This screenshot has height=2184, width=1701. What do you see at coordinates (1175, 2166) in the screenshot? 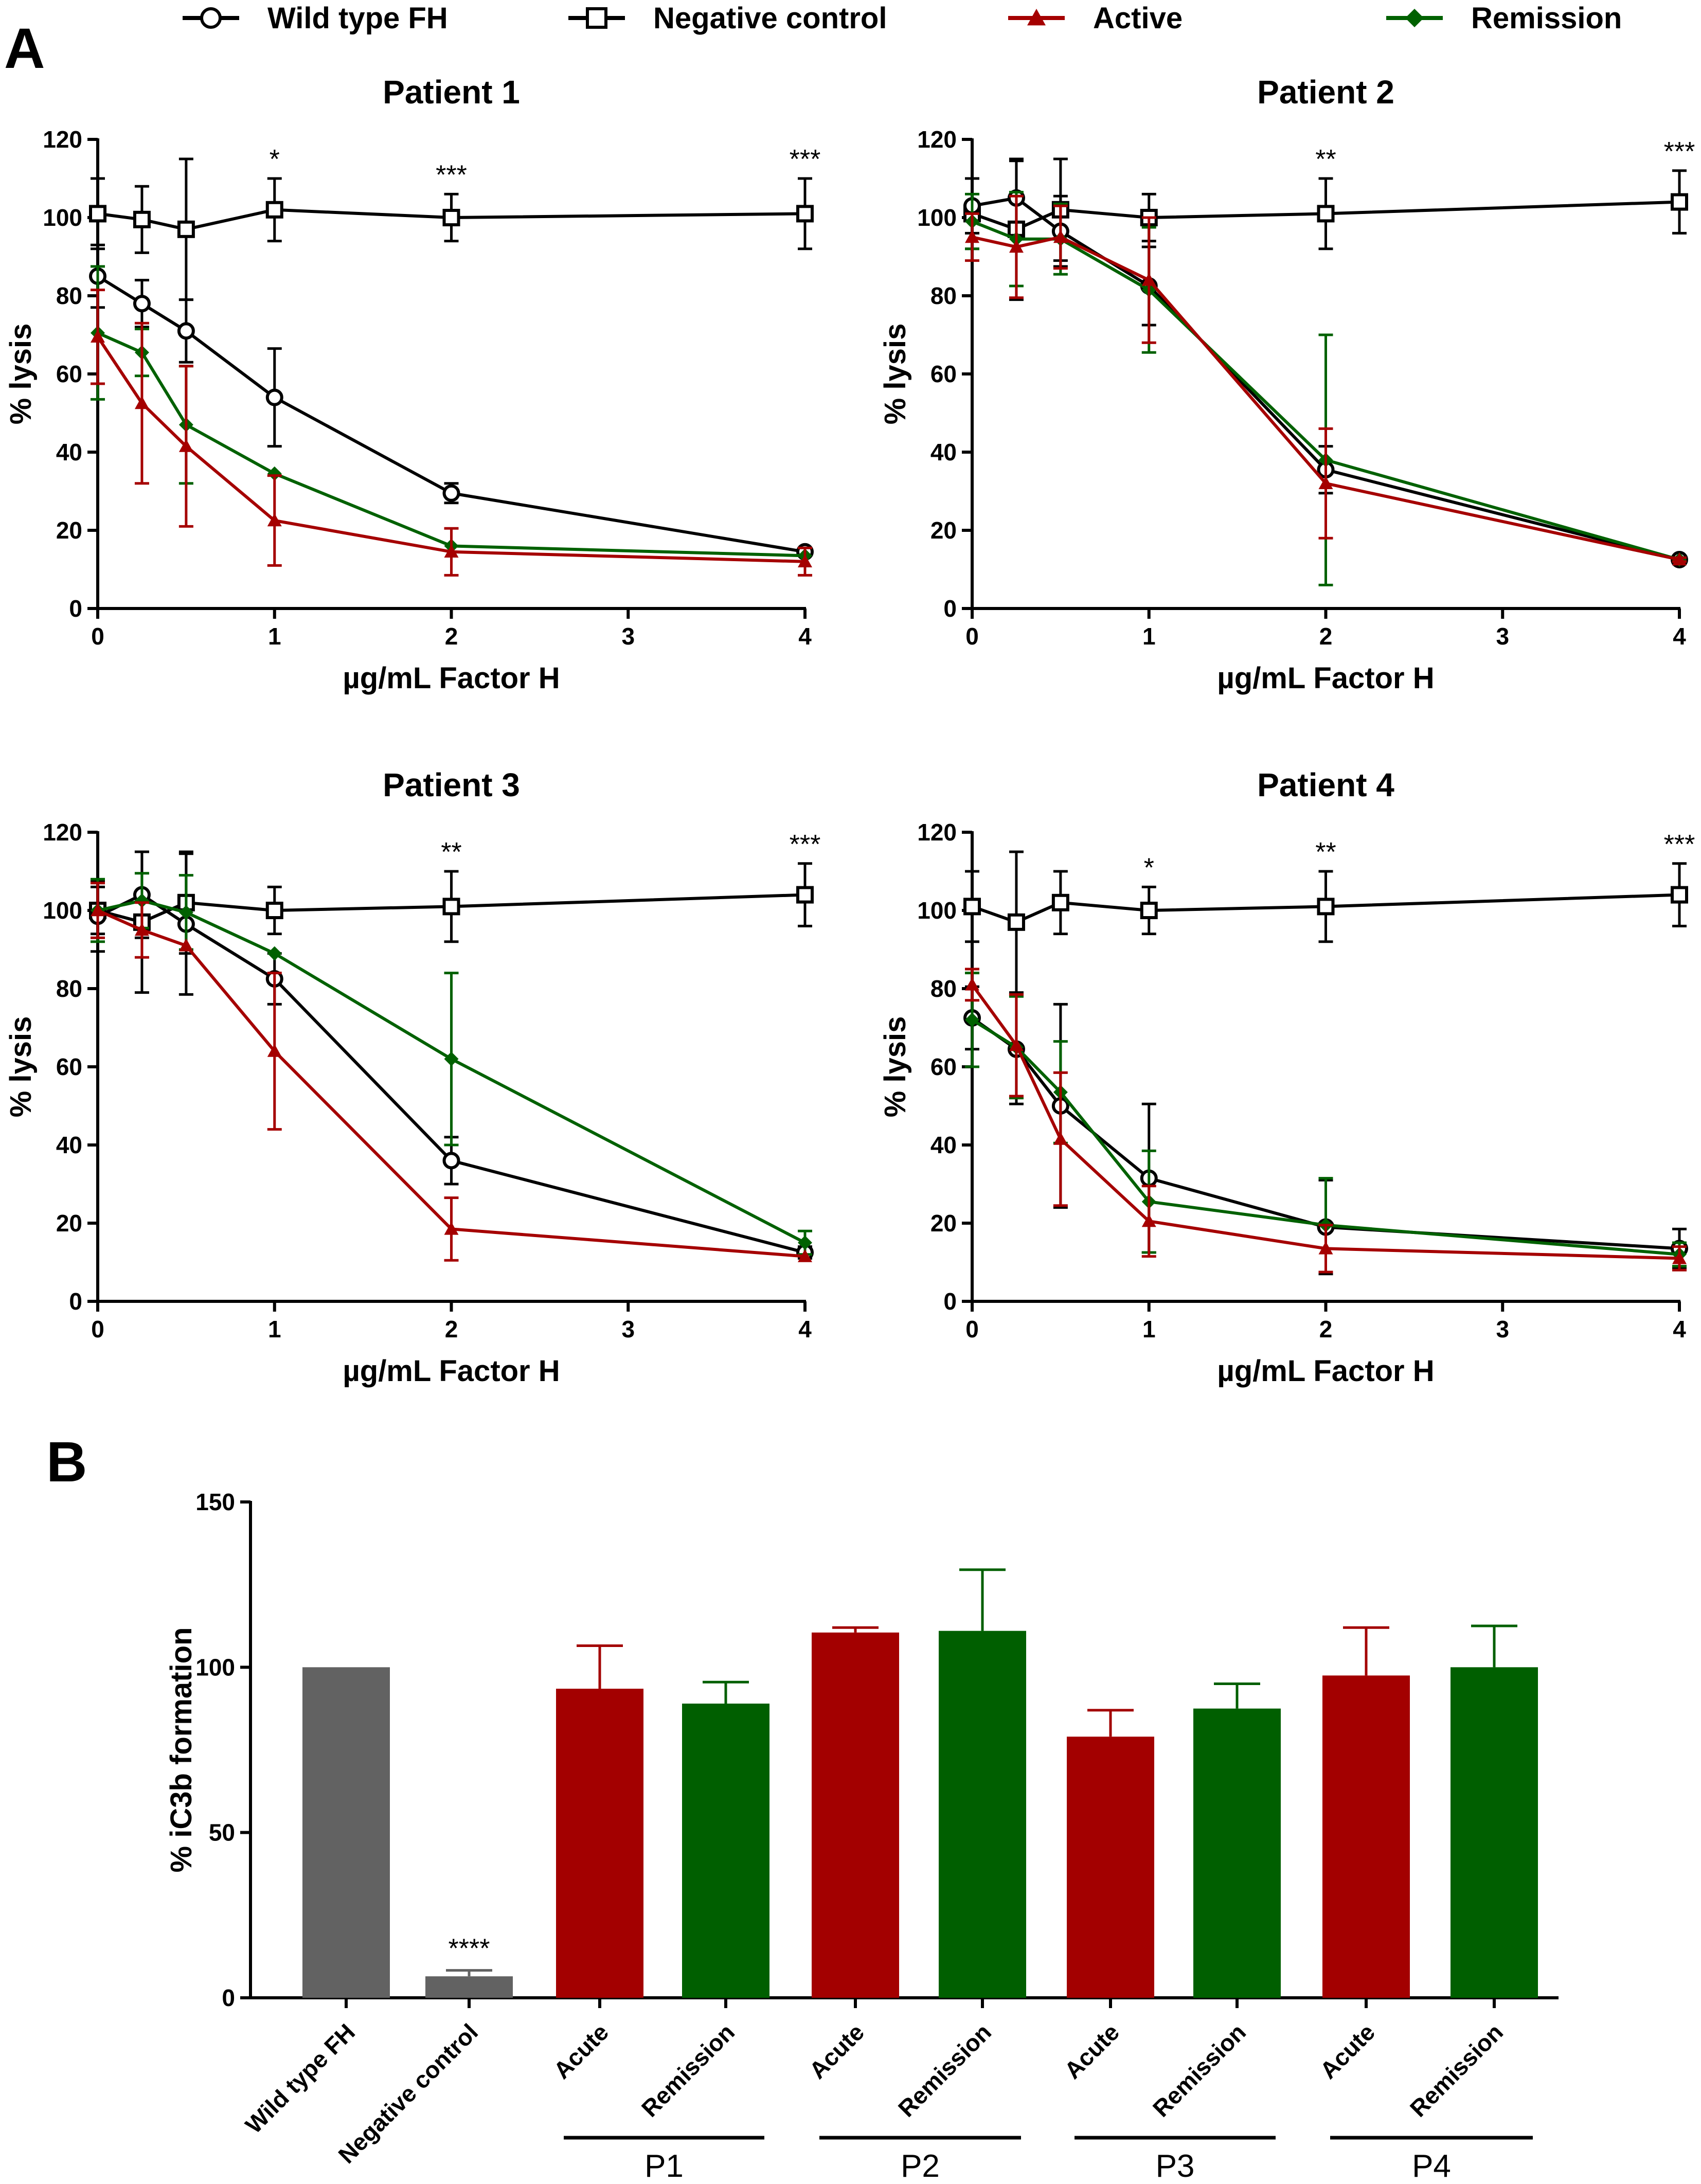
I see `group-label: P3` at bounding box center [1175, 2166].